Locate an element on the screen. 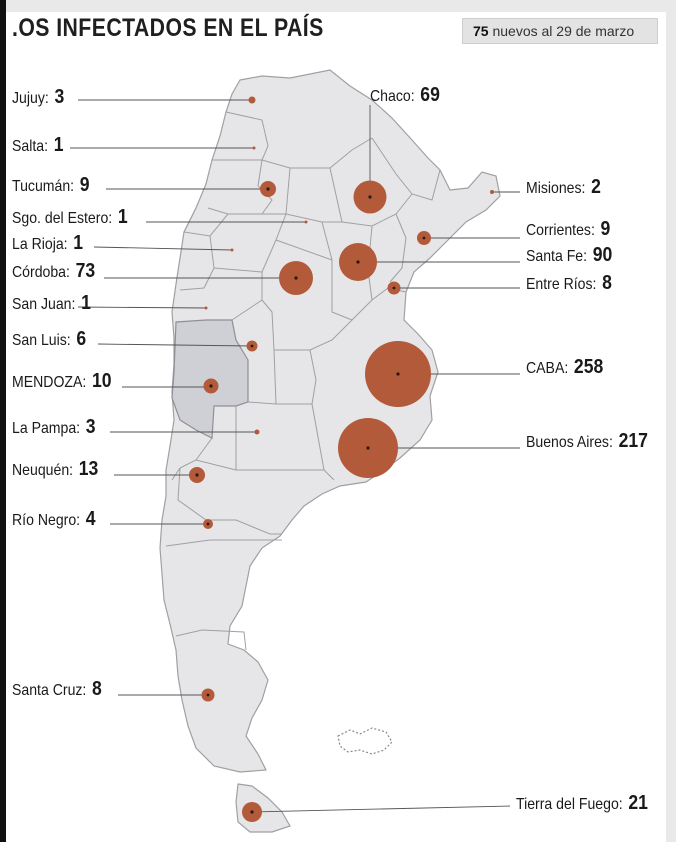 This screenshot has width=676, height=842. new-cases-text: nuevos al 29 de marzo is located at coordinates (563, 31).